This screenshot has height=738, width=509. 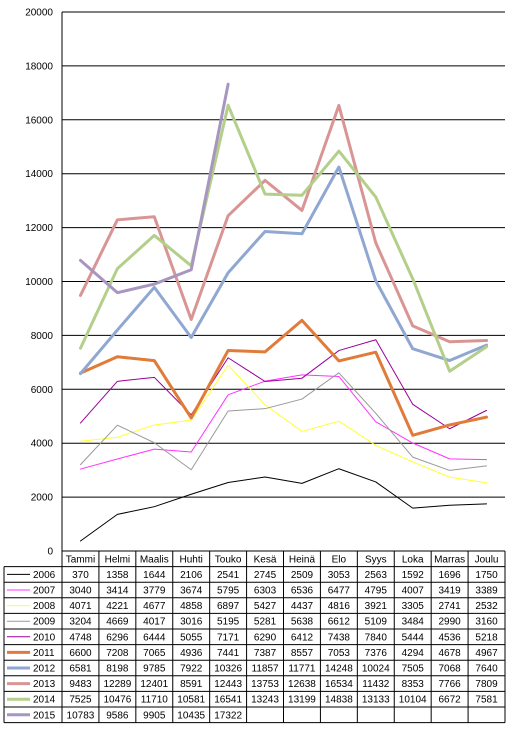 What do you see at coordinates (80, 700) in the screenshot?
I see `data-label: 7525` at bounding box center [80, 700].